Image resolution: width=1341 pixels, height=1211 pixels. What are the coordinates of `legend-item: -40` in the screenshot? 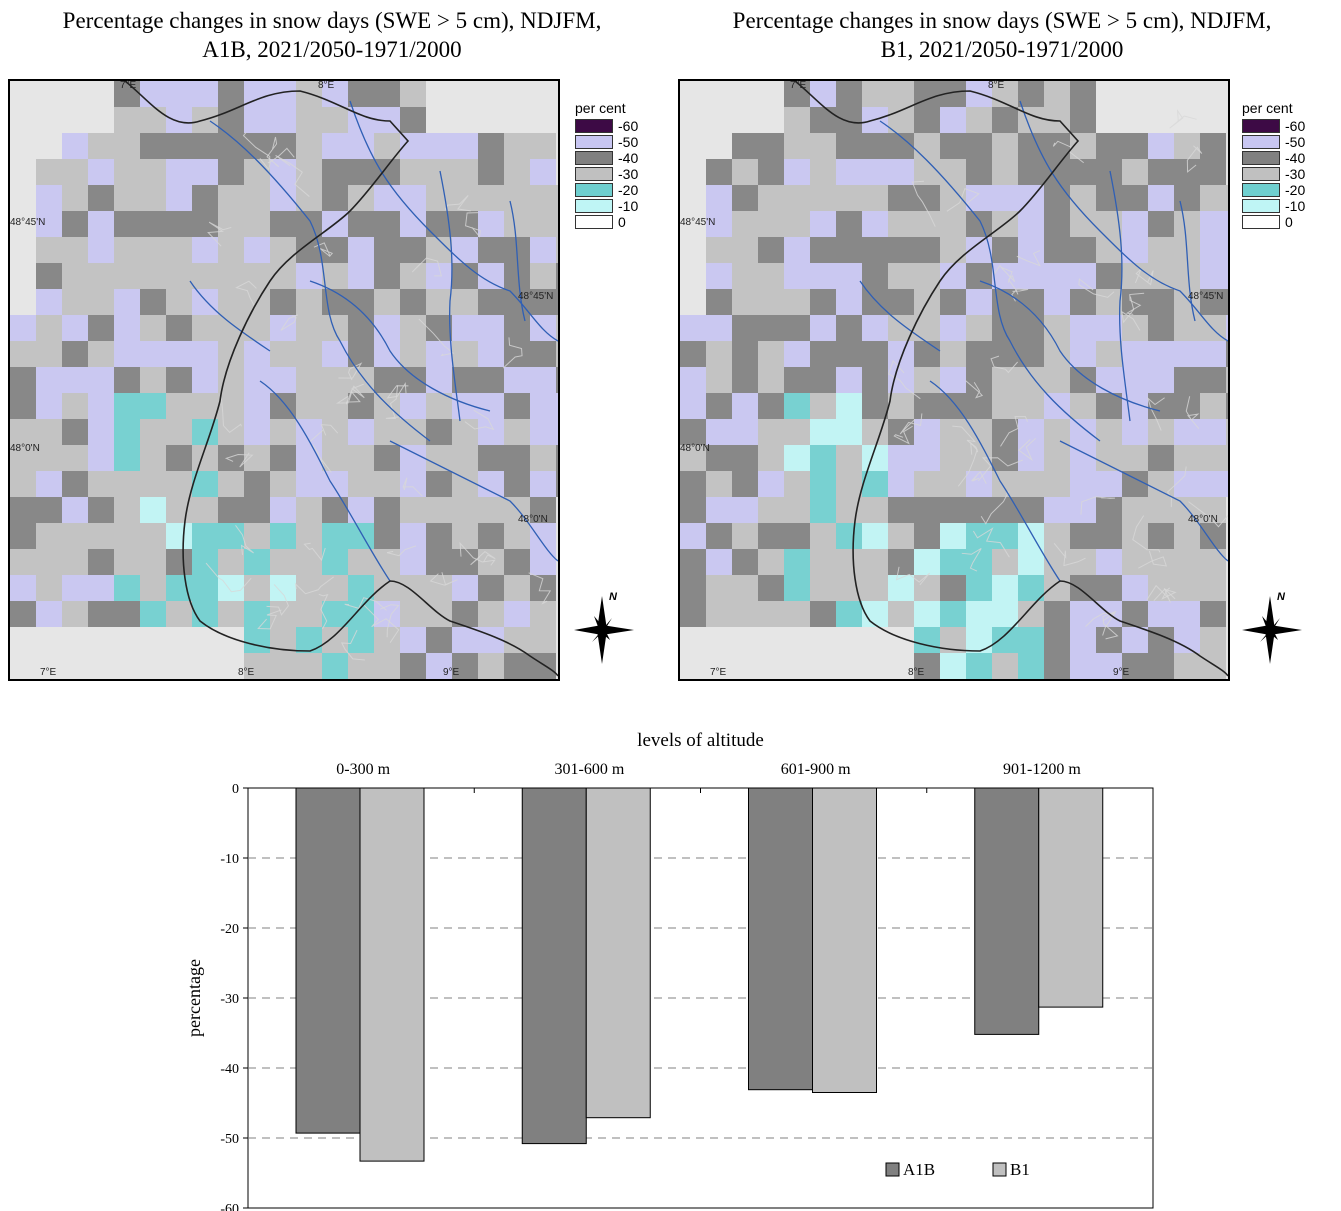 It's located at (1273, 158).